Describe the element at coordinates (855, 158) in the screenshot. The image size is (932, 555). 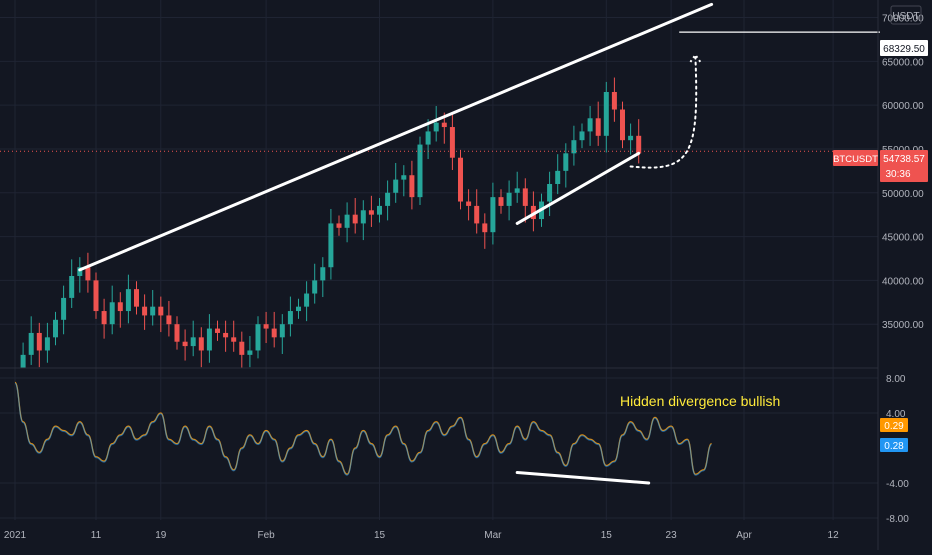
I see `symbol-badge: BTCUSDT` at that location.